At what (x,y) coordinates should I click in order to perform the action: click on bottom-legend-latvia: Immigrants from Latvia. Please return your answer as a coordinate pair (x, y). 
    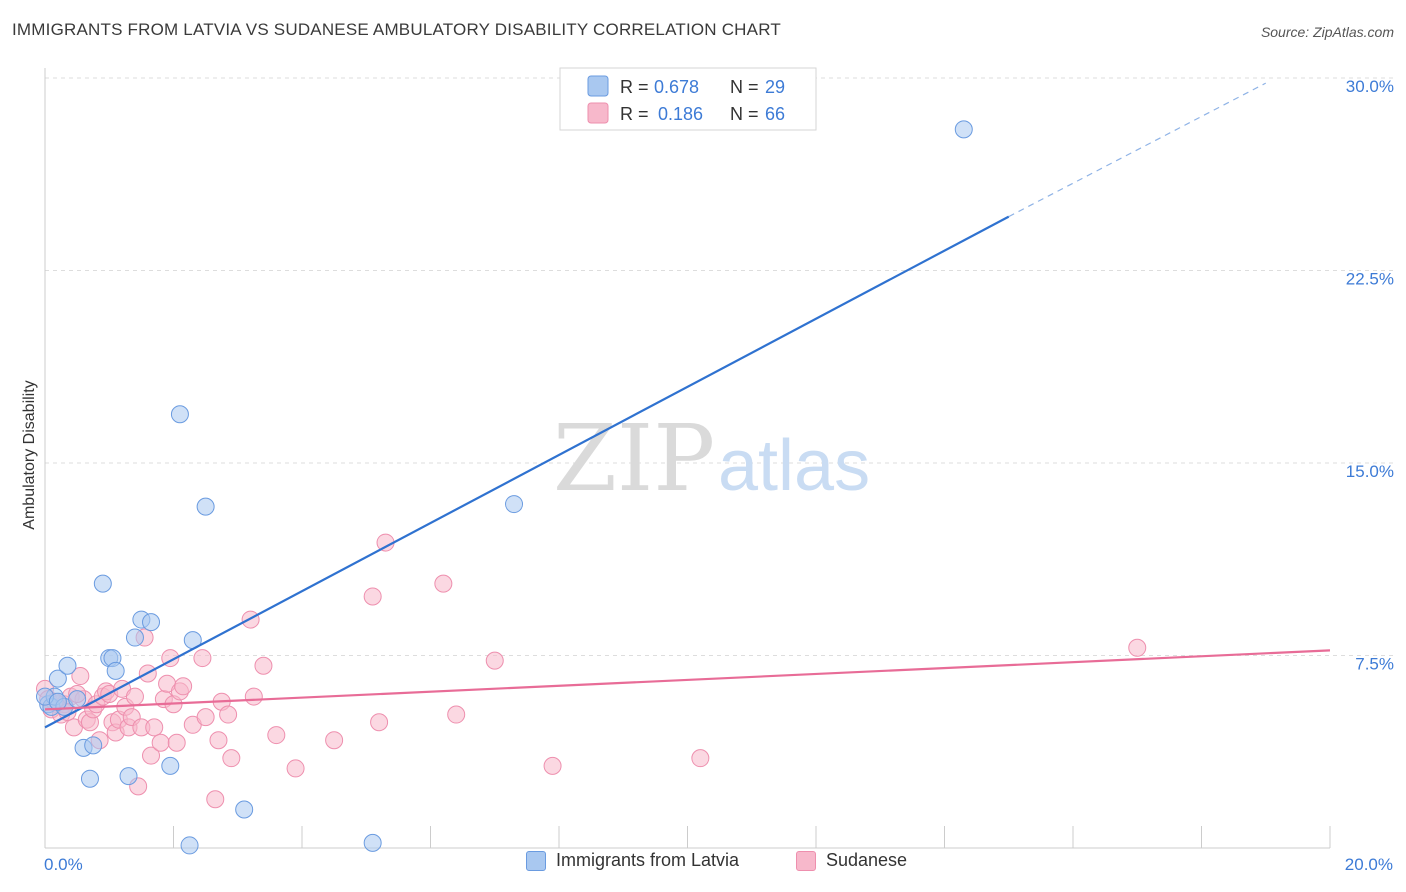
    Looking at the image, I should click on (632, 860).